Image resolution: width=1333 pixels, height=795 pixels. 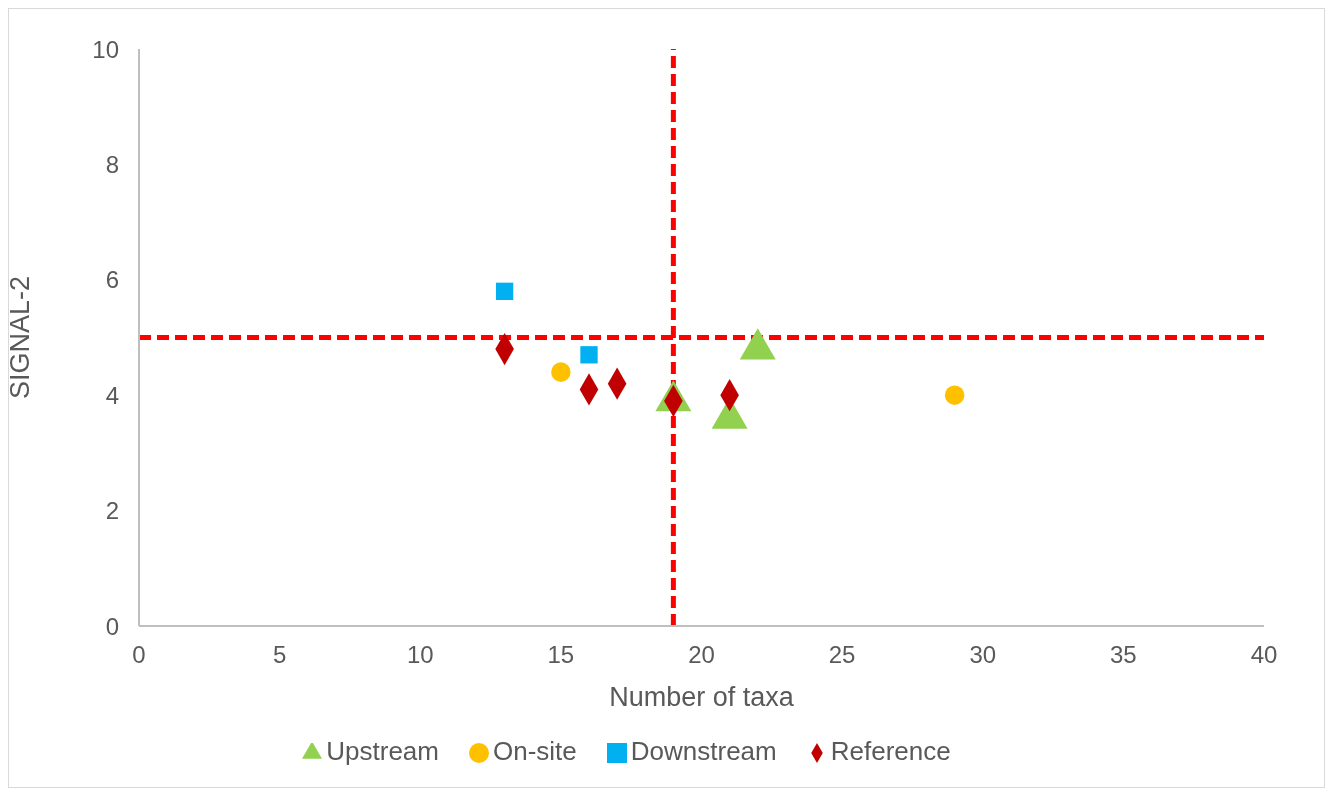 What do you see at coordinates (702, 697) in the screenshot?
I see `x-axis-title: Number of taxa` at bounding box center [702, 697].